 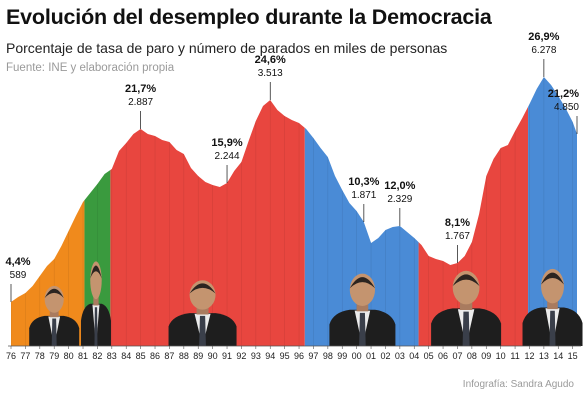 What do you see at coordinates (256, 356) in the screenshot?
I see `x-tick-label: 93` at bounding box center [256, 356].